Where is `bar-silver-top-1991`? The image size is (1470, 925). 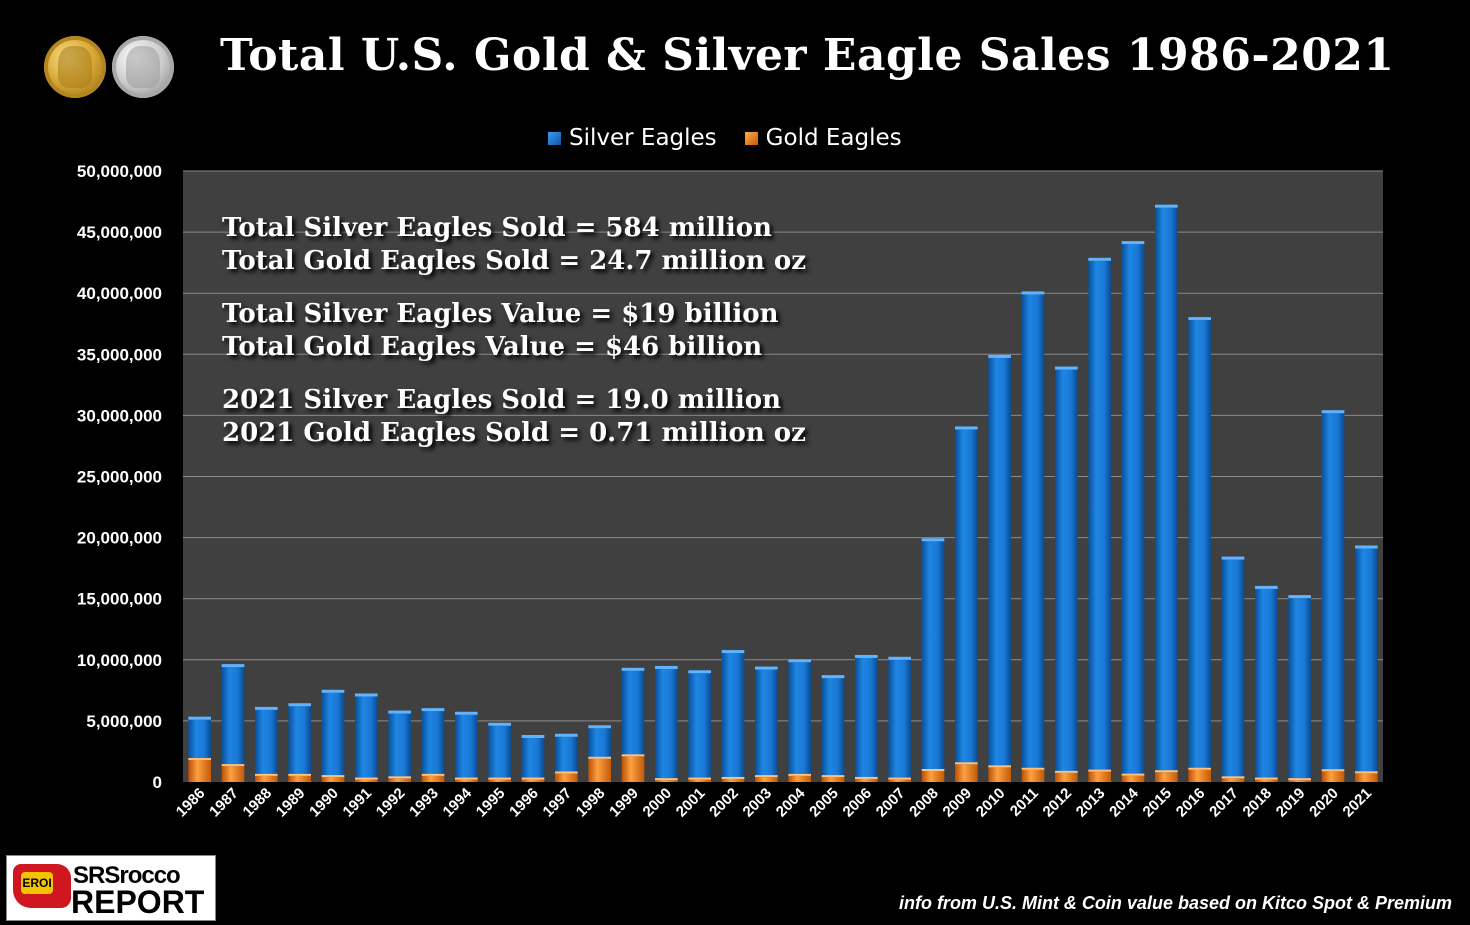 bar-silver-top-1991 is located at coordinates (366, 695).